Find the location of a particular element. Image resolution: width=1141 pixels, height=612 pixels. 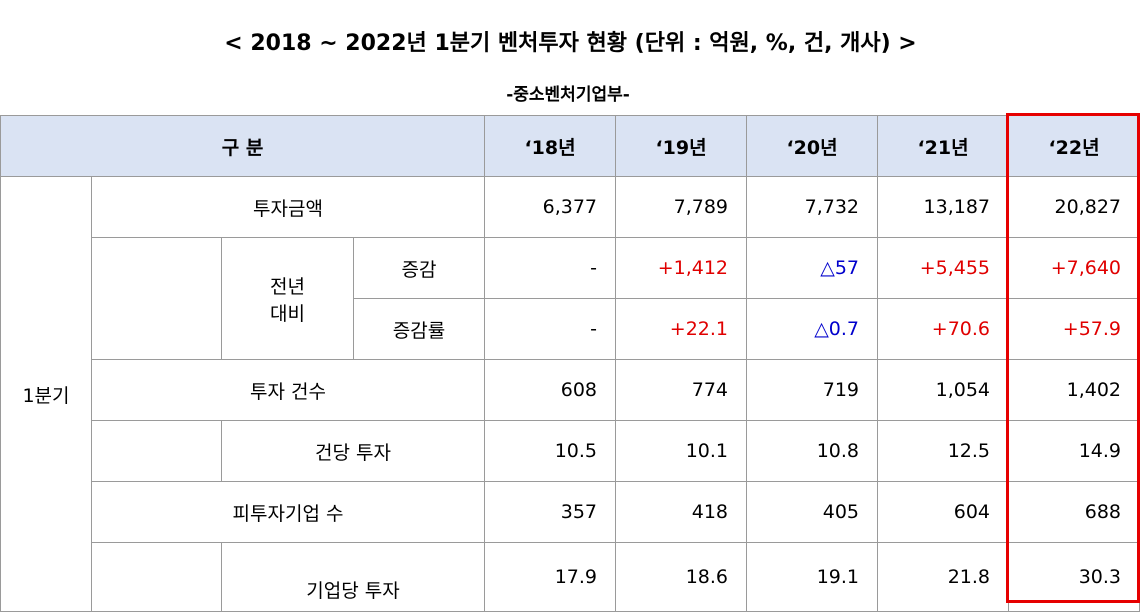

cell-value: 357 is located at coordinates (550, 512).